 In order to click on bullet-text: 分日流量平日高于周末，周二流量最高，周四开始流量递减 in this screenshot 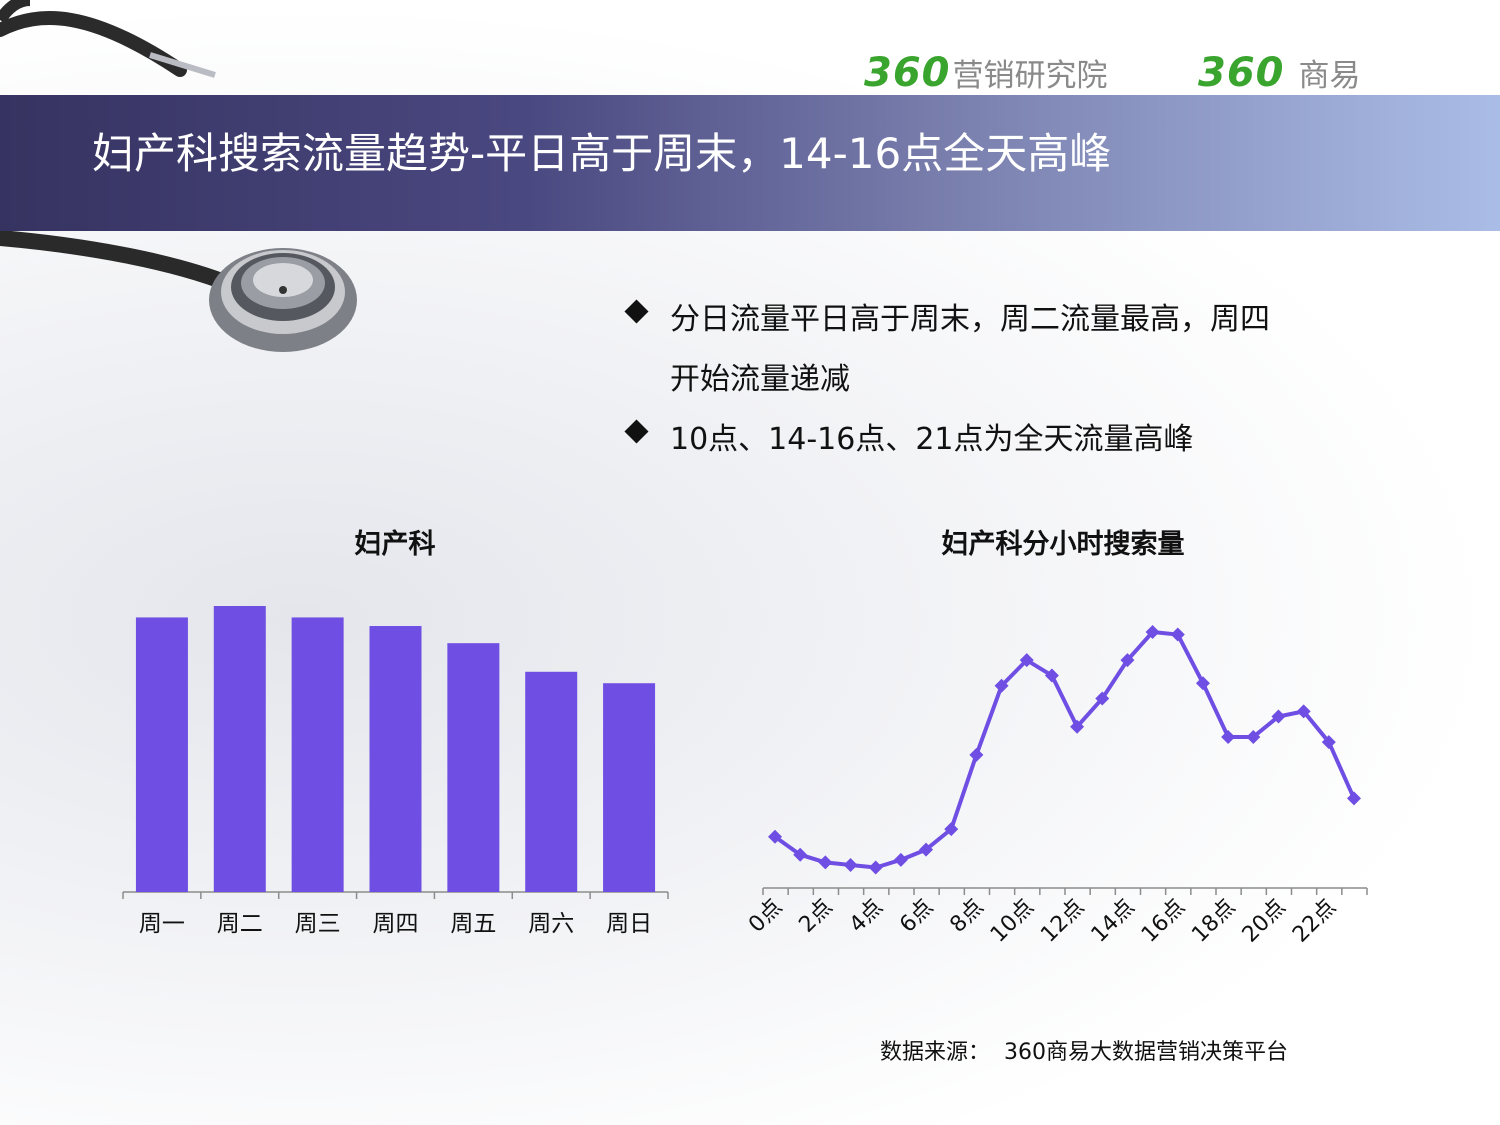, I will do `click(970, 349)`.